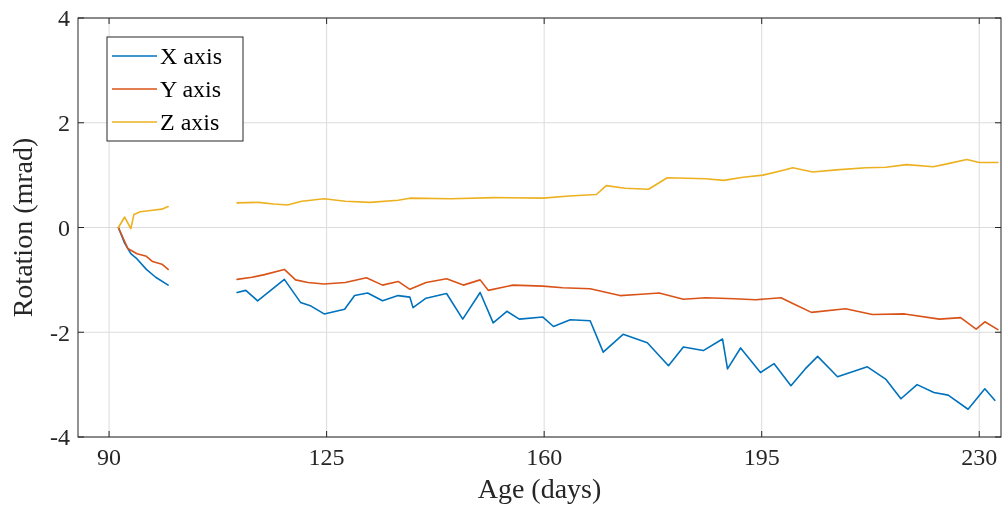 This screenshot has height=522, width=1003. I want to click on x-tick-label: 90, so click(109, 457).